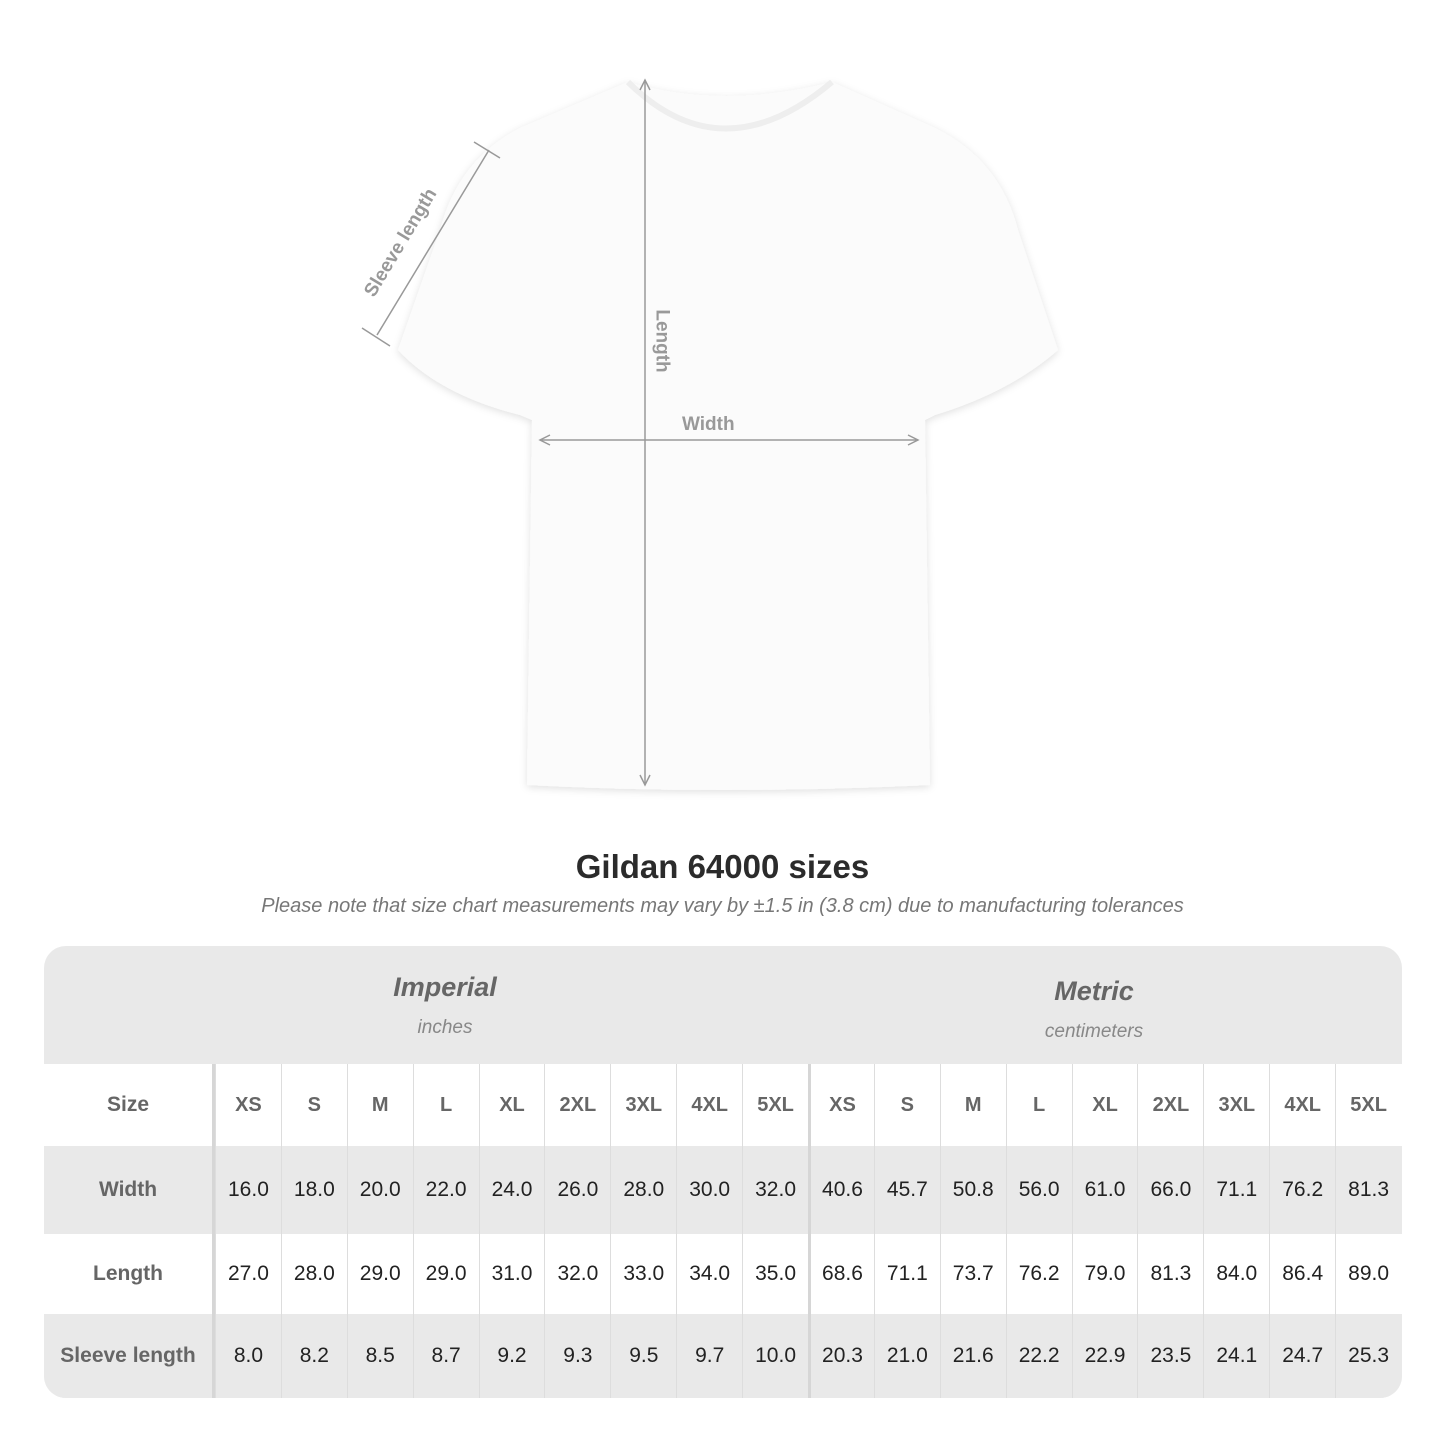  I want to click on table-cell: 8.5, so click(379, 1356).